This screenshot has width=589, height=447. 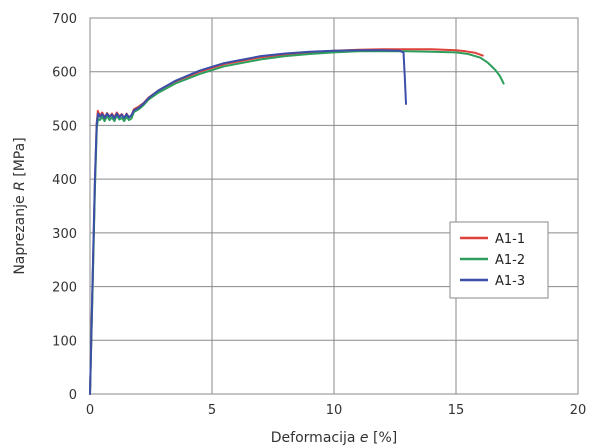 I want to click on x-tick-label: 5, so click(x=212, y=410).